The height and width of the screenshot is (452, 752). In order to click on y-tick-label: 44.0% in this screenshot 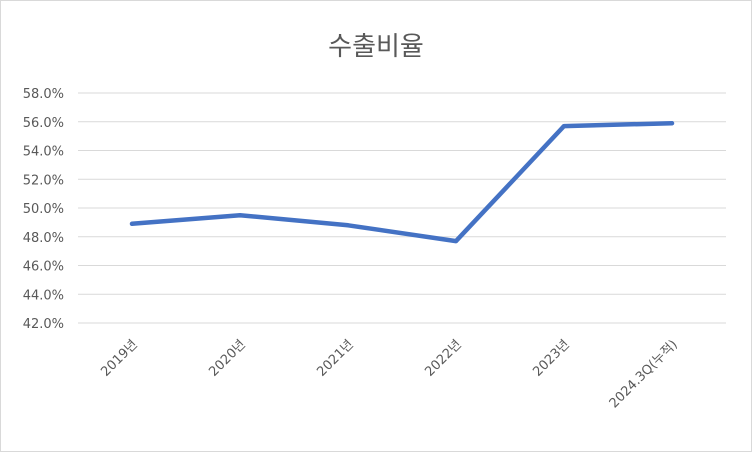, I will do `click(43, 295)`.